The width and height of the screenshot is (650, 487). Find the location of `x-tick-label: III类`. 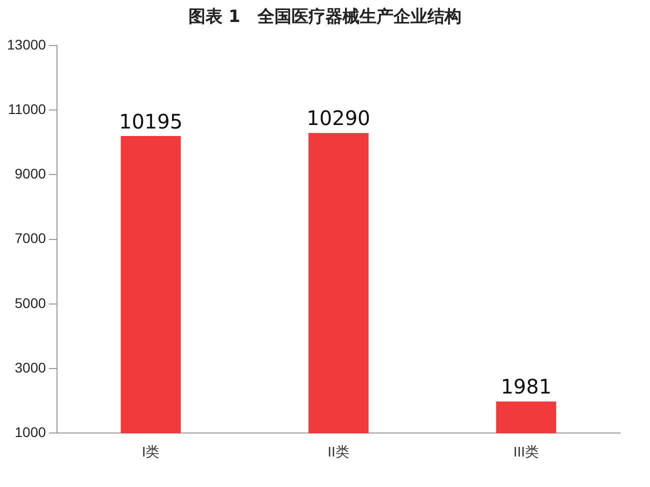

x-tick-label: III类 is located at coordinates (526, 451).